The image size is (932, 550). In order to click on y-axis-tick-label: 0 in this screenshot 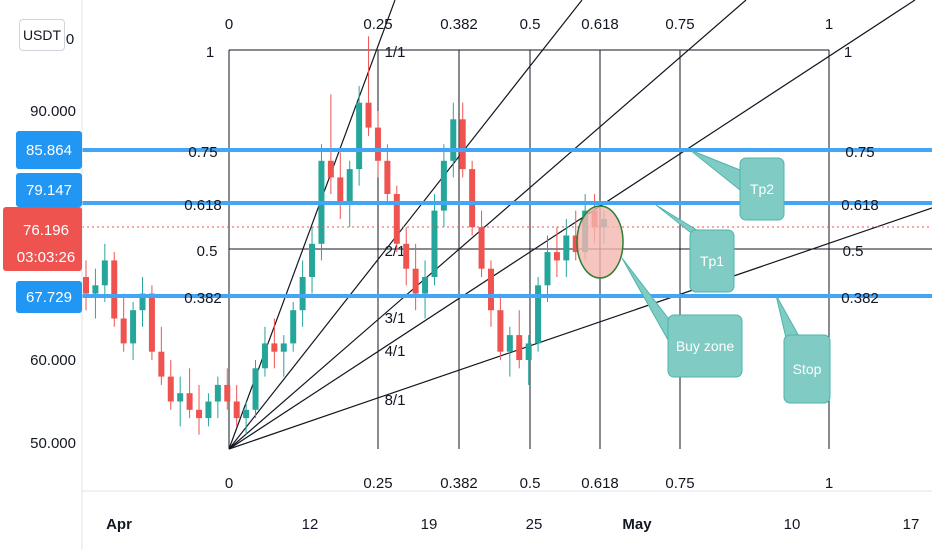, I will do `click(70, 39)`.